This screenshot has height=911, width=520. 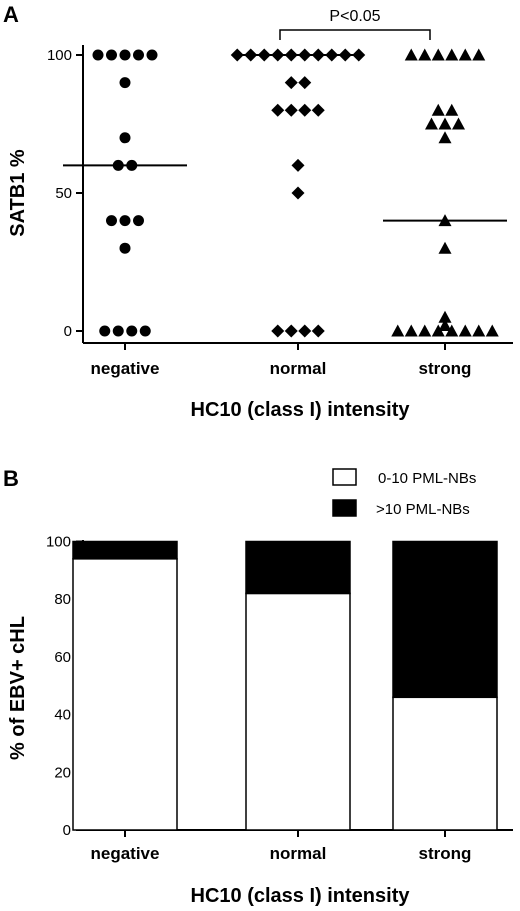 What do you see at coordinates (18, 193) in the screenshot?
I see `panel-a-y-axis-title: SATB1 %` at bounding box center [18, 193].